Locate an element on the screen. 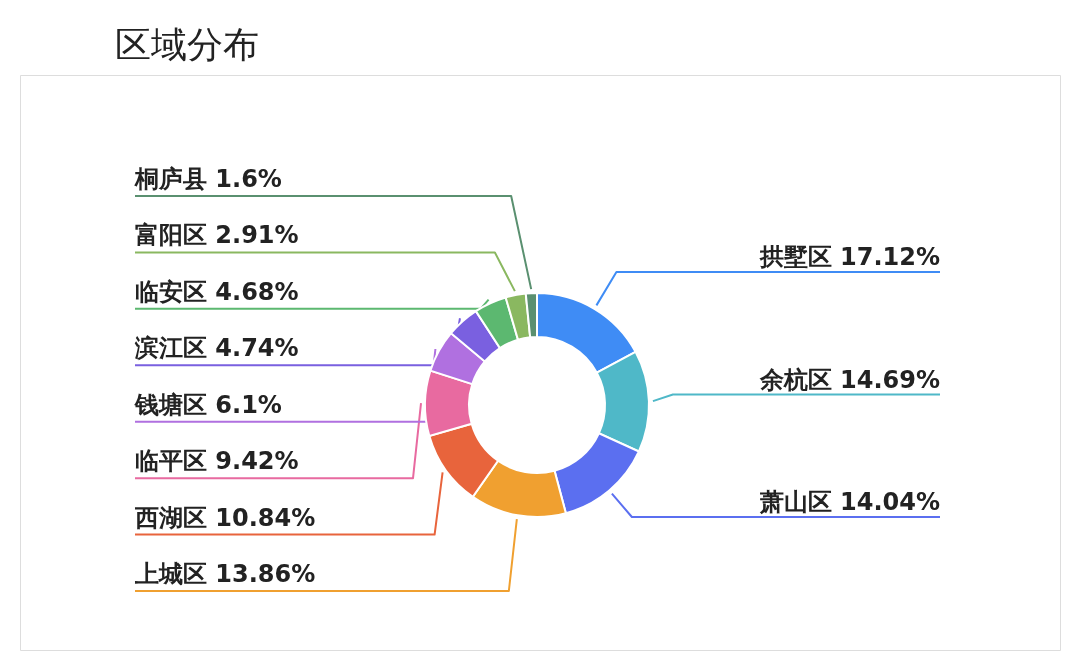 Image resolution: width=1080 pixels, height=666 pixels. slice-label: 萧山区 14.04% is located at coordinates (849, 502).